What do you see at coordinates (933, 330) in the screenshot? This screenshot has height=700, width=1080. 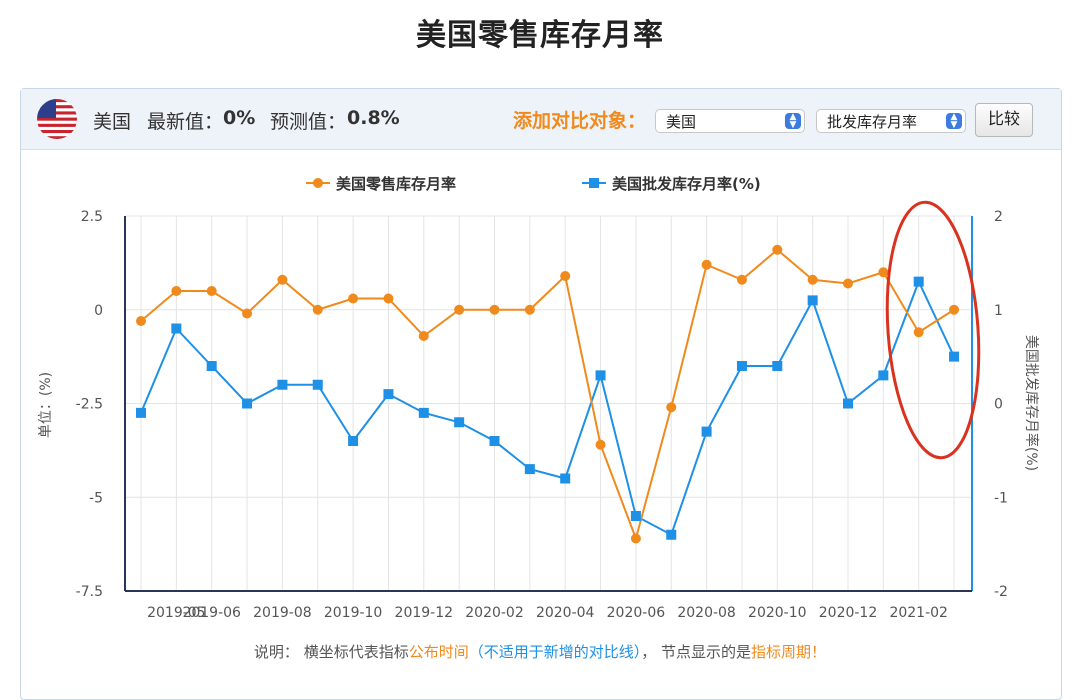 I see `highlight-ellipse` at bounding box center [933, 330].